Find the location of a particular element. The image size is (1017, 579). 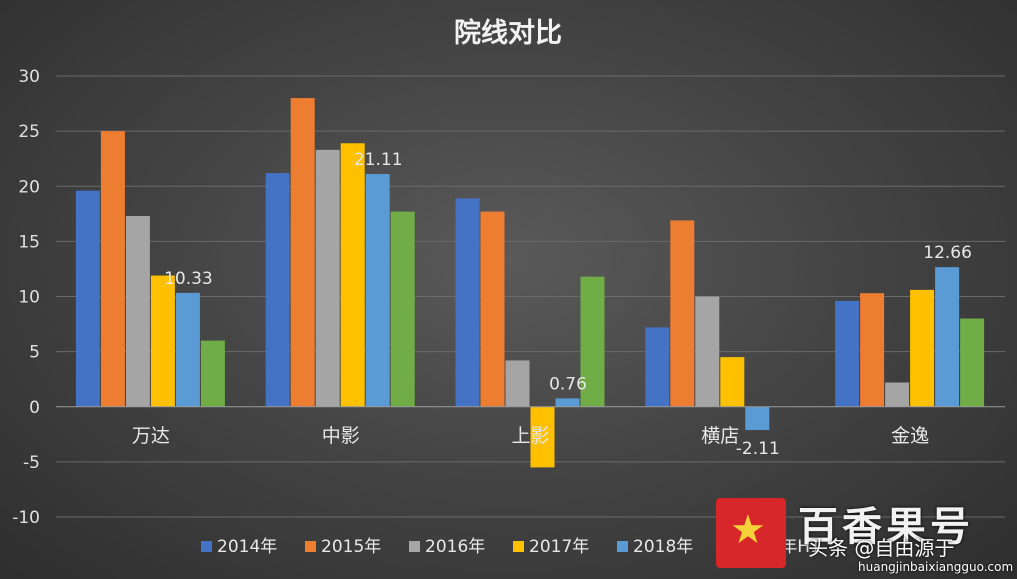

x-tick-label: 横店 is located at coordinates (720, 436).